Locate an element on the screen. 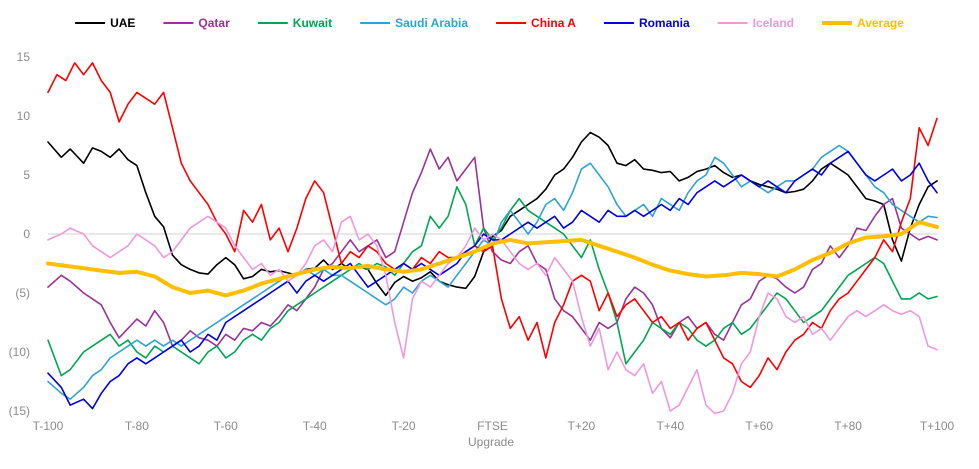 The height and width of the screenshot is (469, 979). x-tick-label: T-60 is located at coordinates (226, 426).